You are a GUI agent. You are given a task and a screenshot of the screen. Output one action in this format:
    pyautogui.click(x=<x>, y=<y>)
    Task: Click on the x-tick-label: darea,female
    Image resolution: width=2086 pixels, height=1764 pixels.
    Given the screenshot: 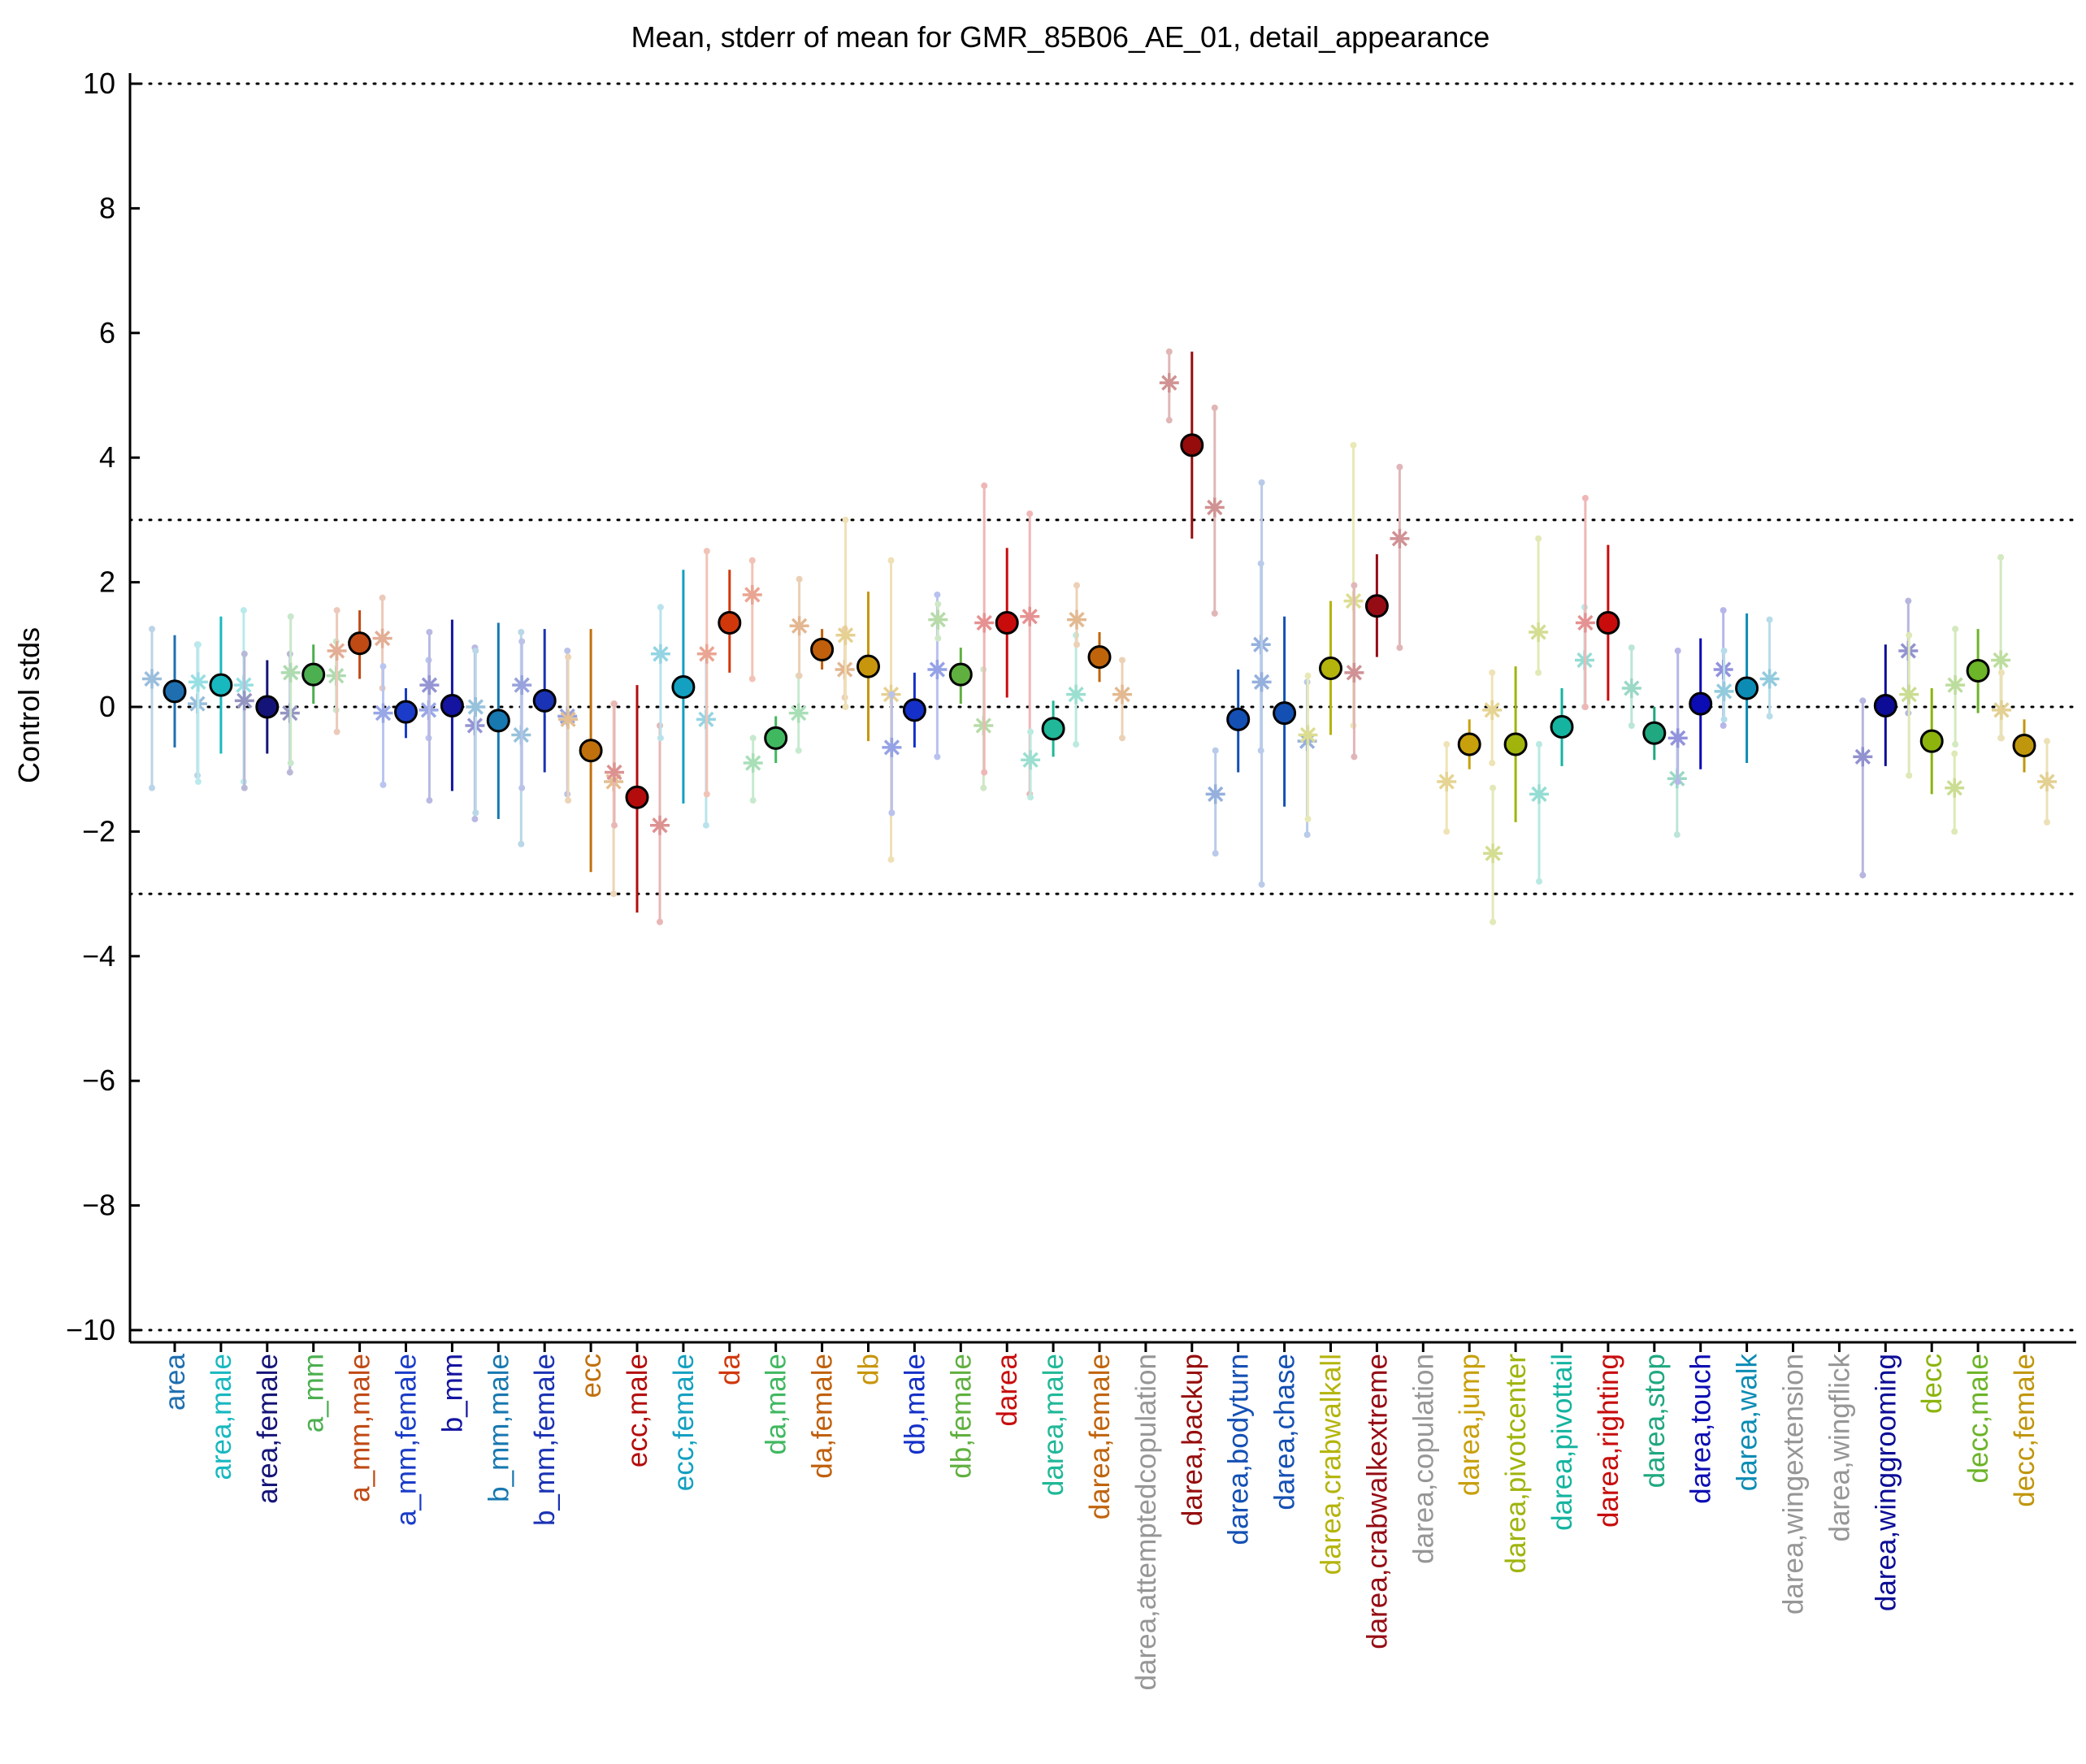 What is the action you would take?
    pyautogui.click(x=1100, y=1436)
    